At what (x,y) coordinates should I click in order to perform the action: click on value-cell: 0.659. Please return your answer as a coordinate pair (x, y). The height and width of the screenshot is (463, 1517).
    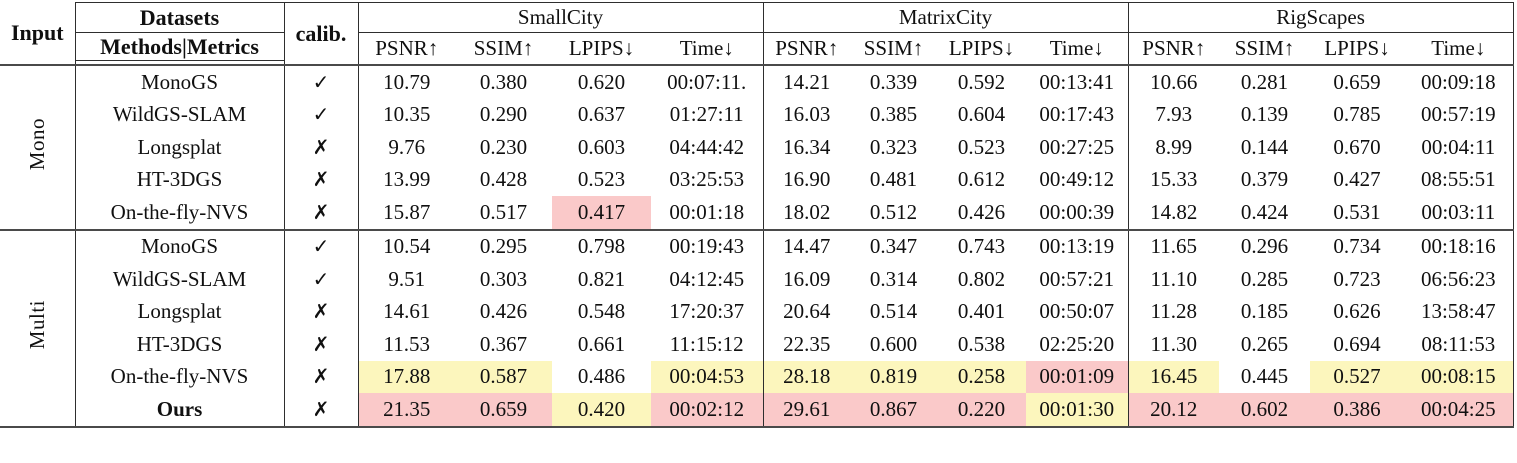
    Looking at the image, I should click on (1357, 81).